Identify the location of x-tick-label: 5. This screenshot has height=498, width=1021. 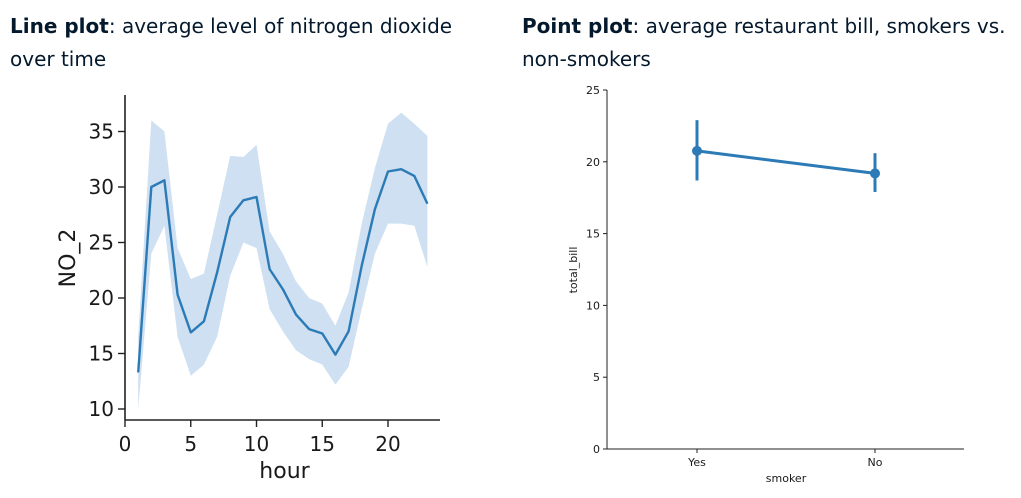
(190, 444).